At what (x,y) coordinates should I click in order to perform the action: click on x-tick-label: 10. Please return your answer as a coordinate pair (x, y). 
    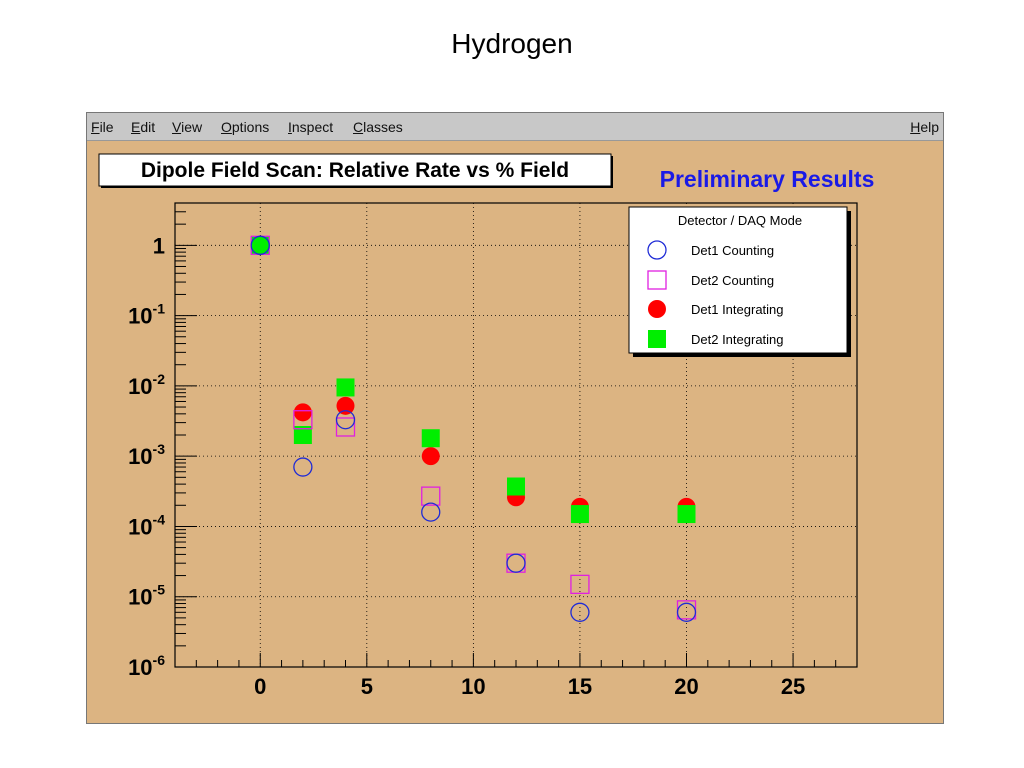
    Looking at the image, I should click on (473, 686).